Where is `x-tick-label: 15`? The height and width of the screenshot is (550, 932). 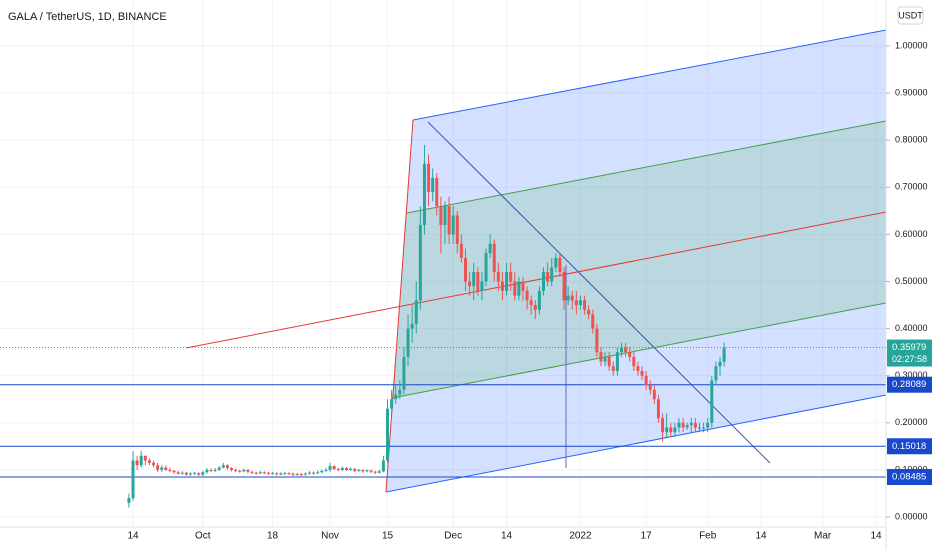
x-tick-label: 15 is located at coordinates (388, 536).